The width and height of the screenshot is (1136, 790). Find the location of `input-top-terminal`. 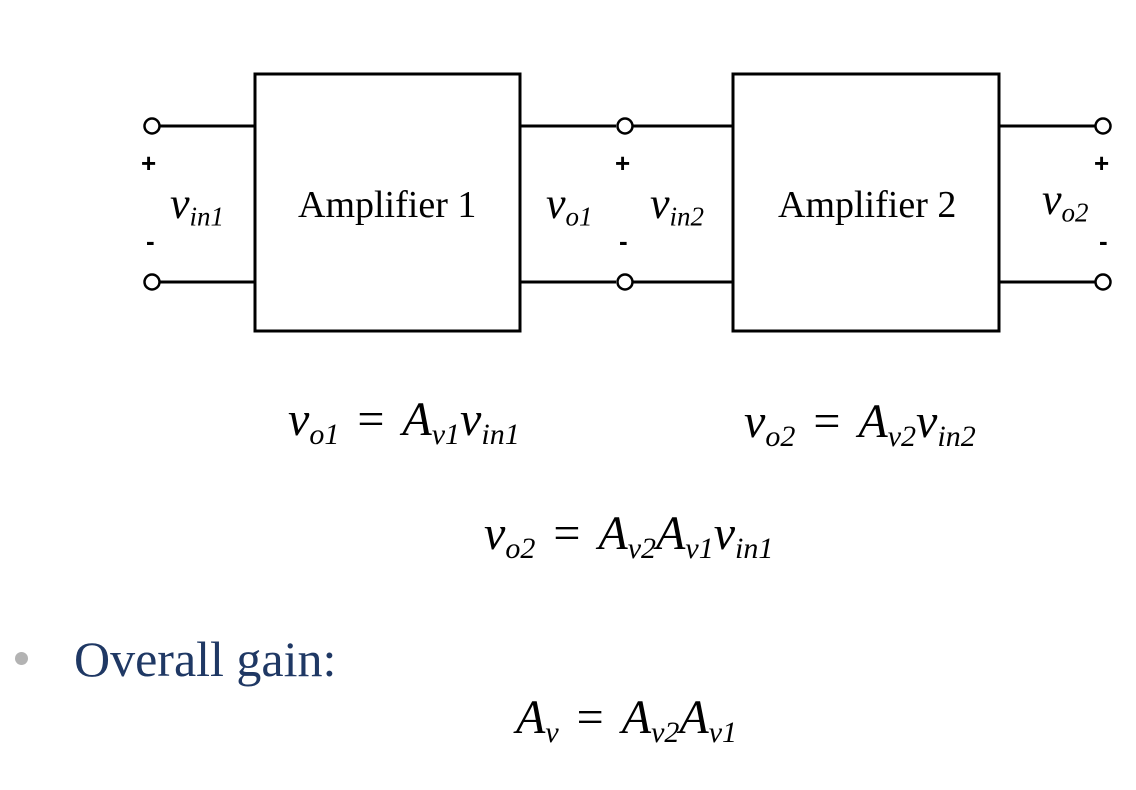

input-top-terminal is located at coordinates (152, 126).